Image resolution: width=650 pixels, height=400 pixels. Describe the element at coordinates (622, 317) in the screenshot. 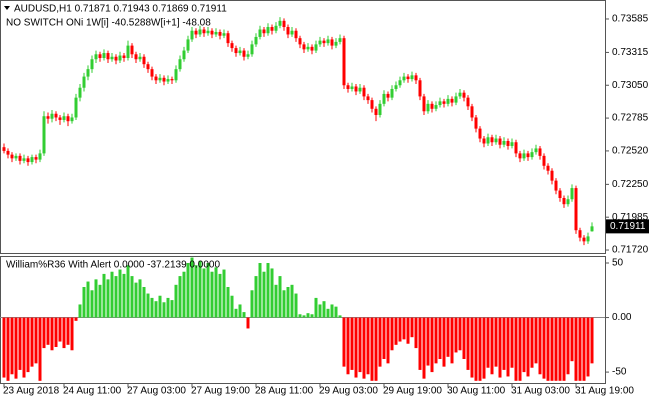

I see `y-tick-label: 0.00` at that location.